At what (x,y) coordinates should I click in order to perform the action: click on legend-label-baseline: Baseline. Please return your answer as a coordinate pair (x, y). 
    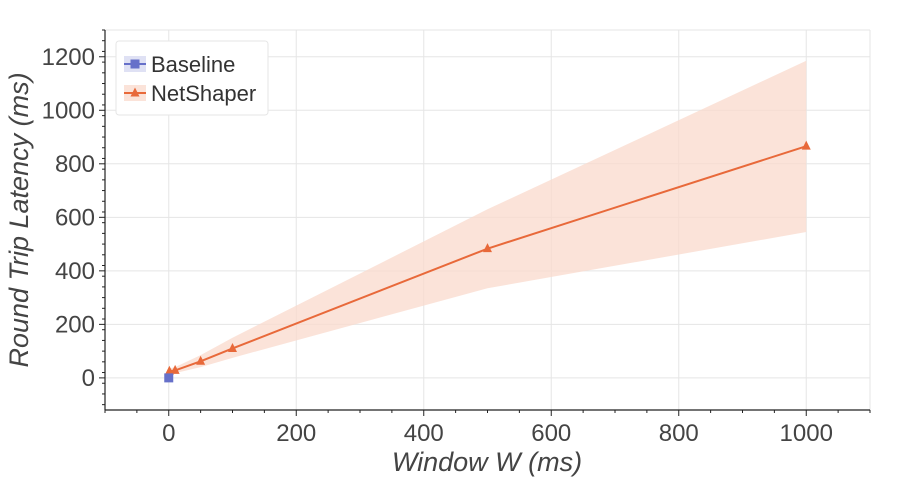
    Looking at the image, I should click on (193, 64).